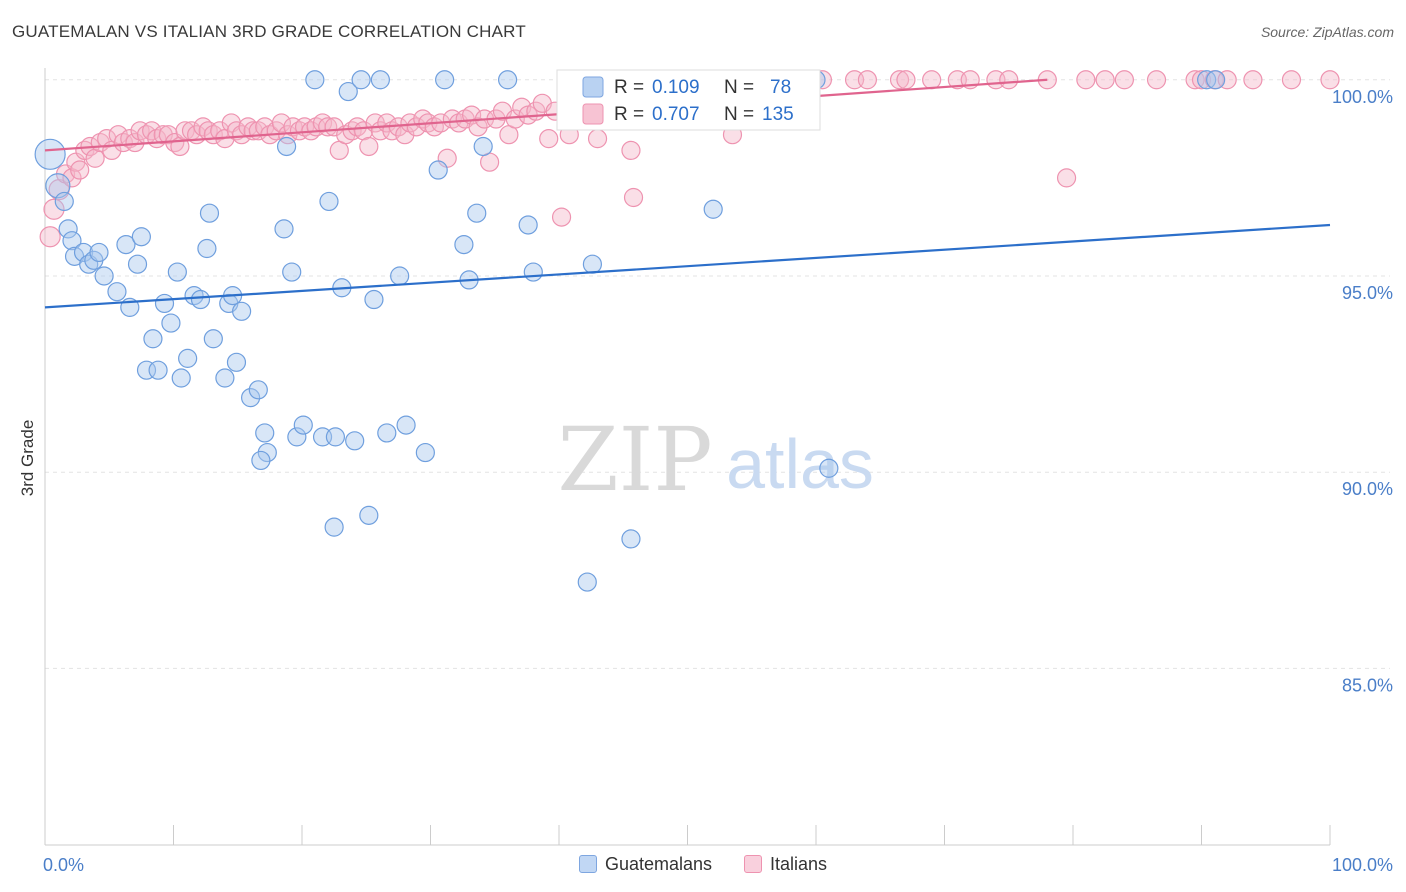 This screenshot has height=892, width=1406. What do you see at coordinates (800, 464) in the screenshot?
I see `watermark-atlas: atlas` at bounding box center [800, 464].